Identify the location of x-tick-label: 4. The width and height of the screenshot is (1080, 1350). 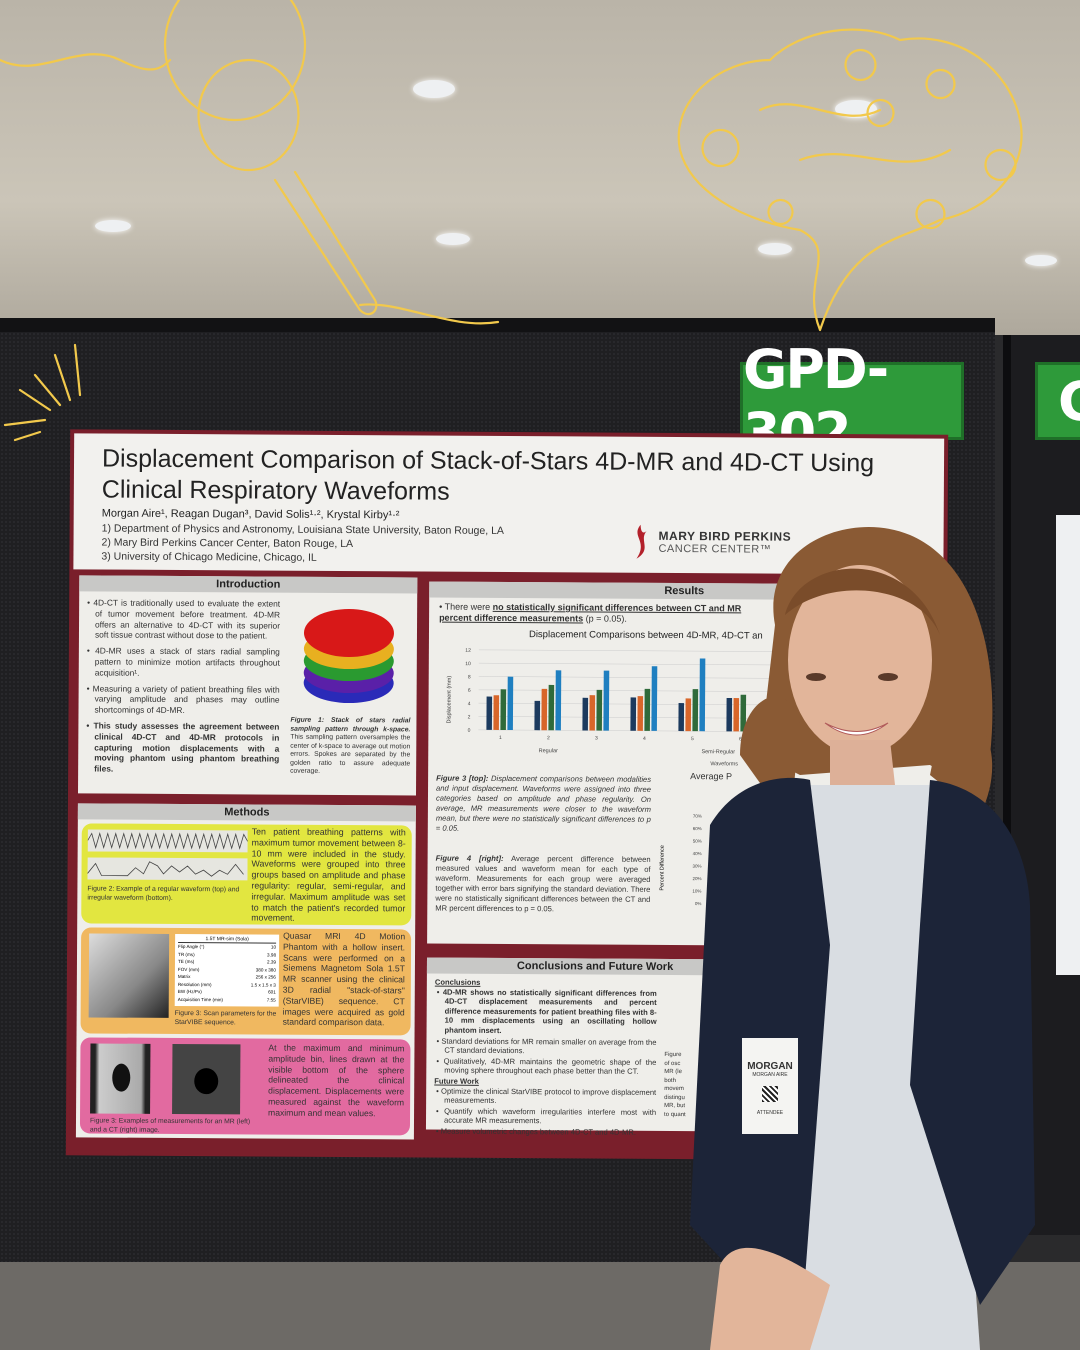
(644, 739).